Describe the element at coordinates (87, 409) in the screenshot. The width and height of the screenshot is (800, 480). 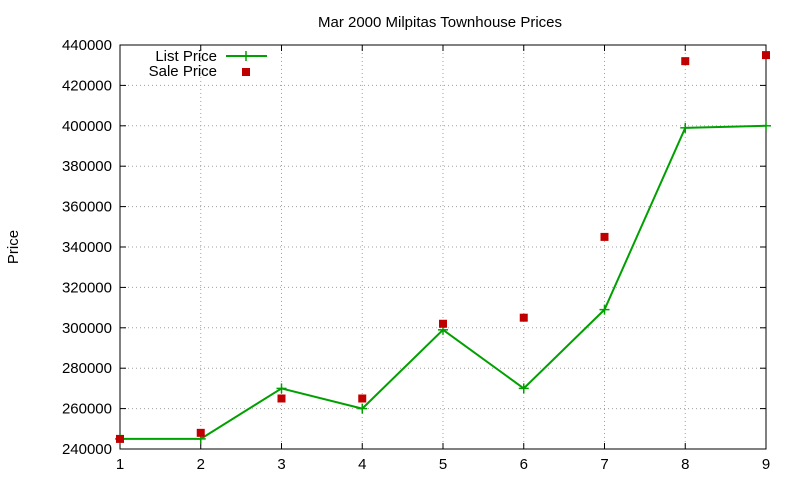
I see `y-tick-label: 260000` at that location.